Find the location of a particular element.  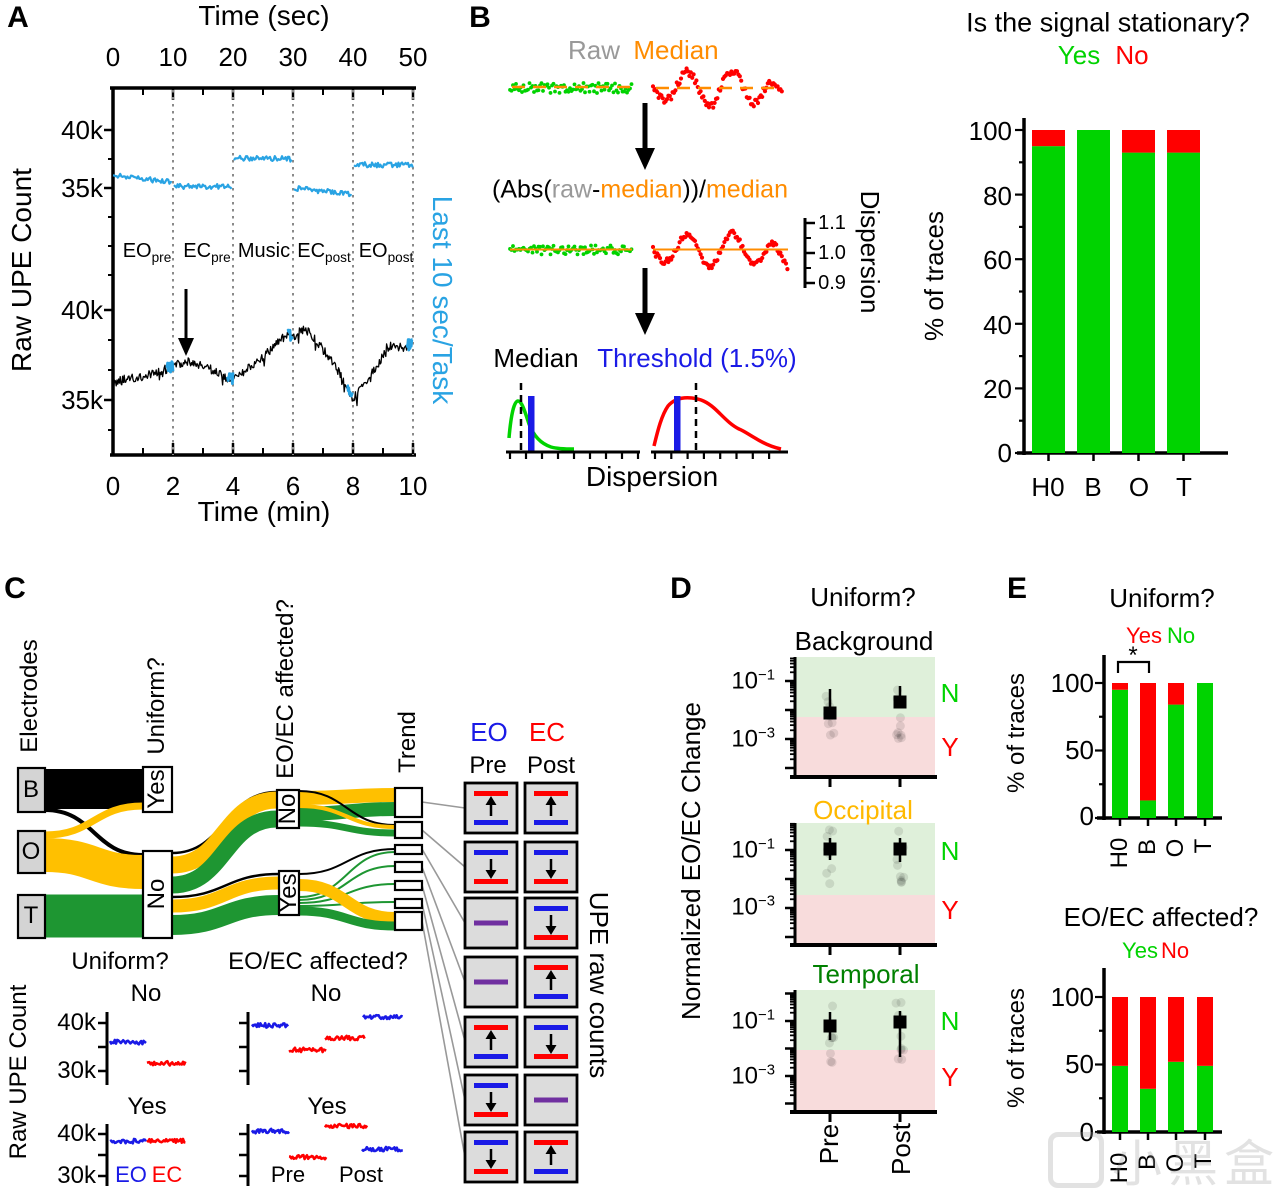

e-uniform-x-tick: B is located at coordinates (1147, 847).